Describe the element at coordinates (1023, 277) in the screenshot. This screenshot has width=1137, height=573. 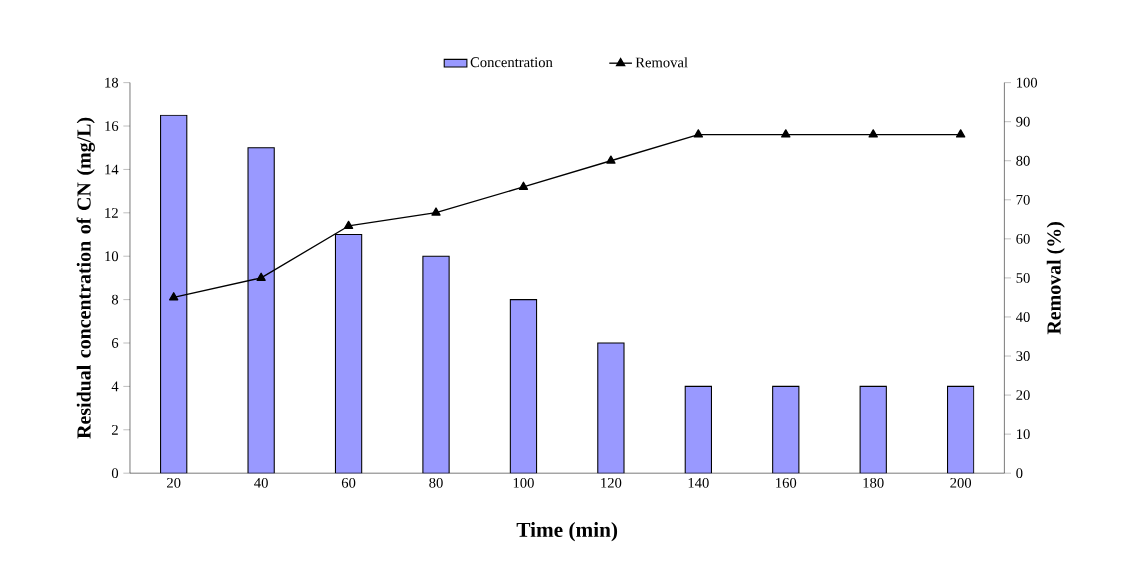
I see `y2-tick-label: 50` at that location.